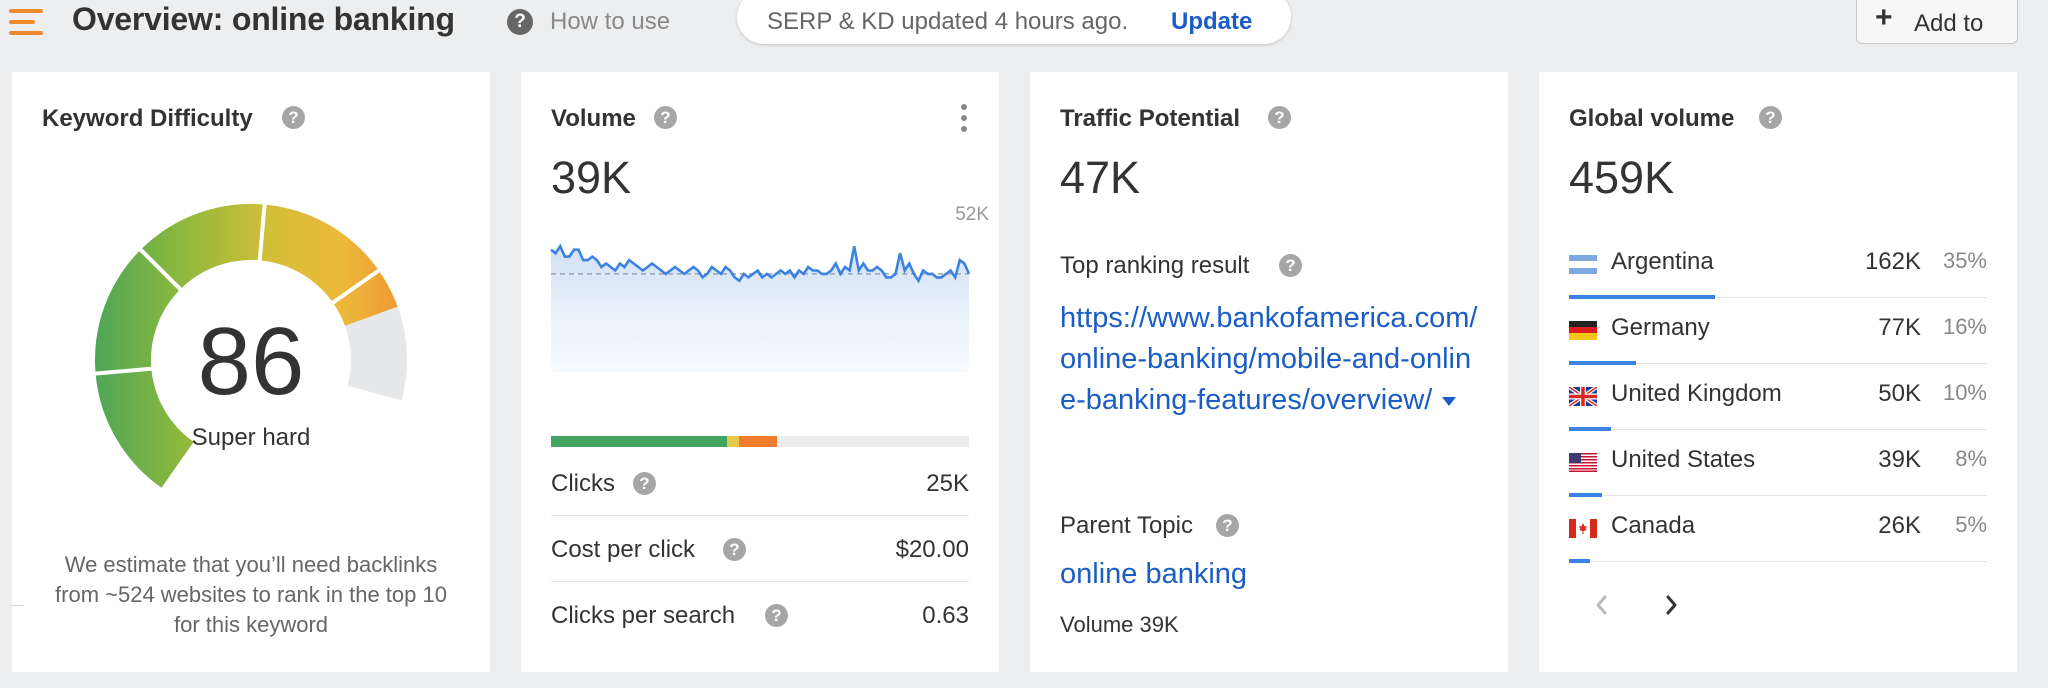 This screenshot has width=2048, height=688. Describe the element at coordinates (251, 437) in the screenshot. I see `kd-rating: Super hard` at that location.